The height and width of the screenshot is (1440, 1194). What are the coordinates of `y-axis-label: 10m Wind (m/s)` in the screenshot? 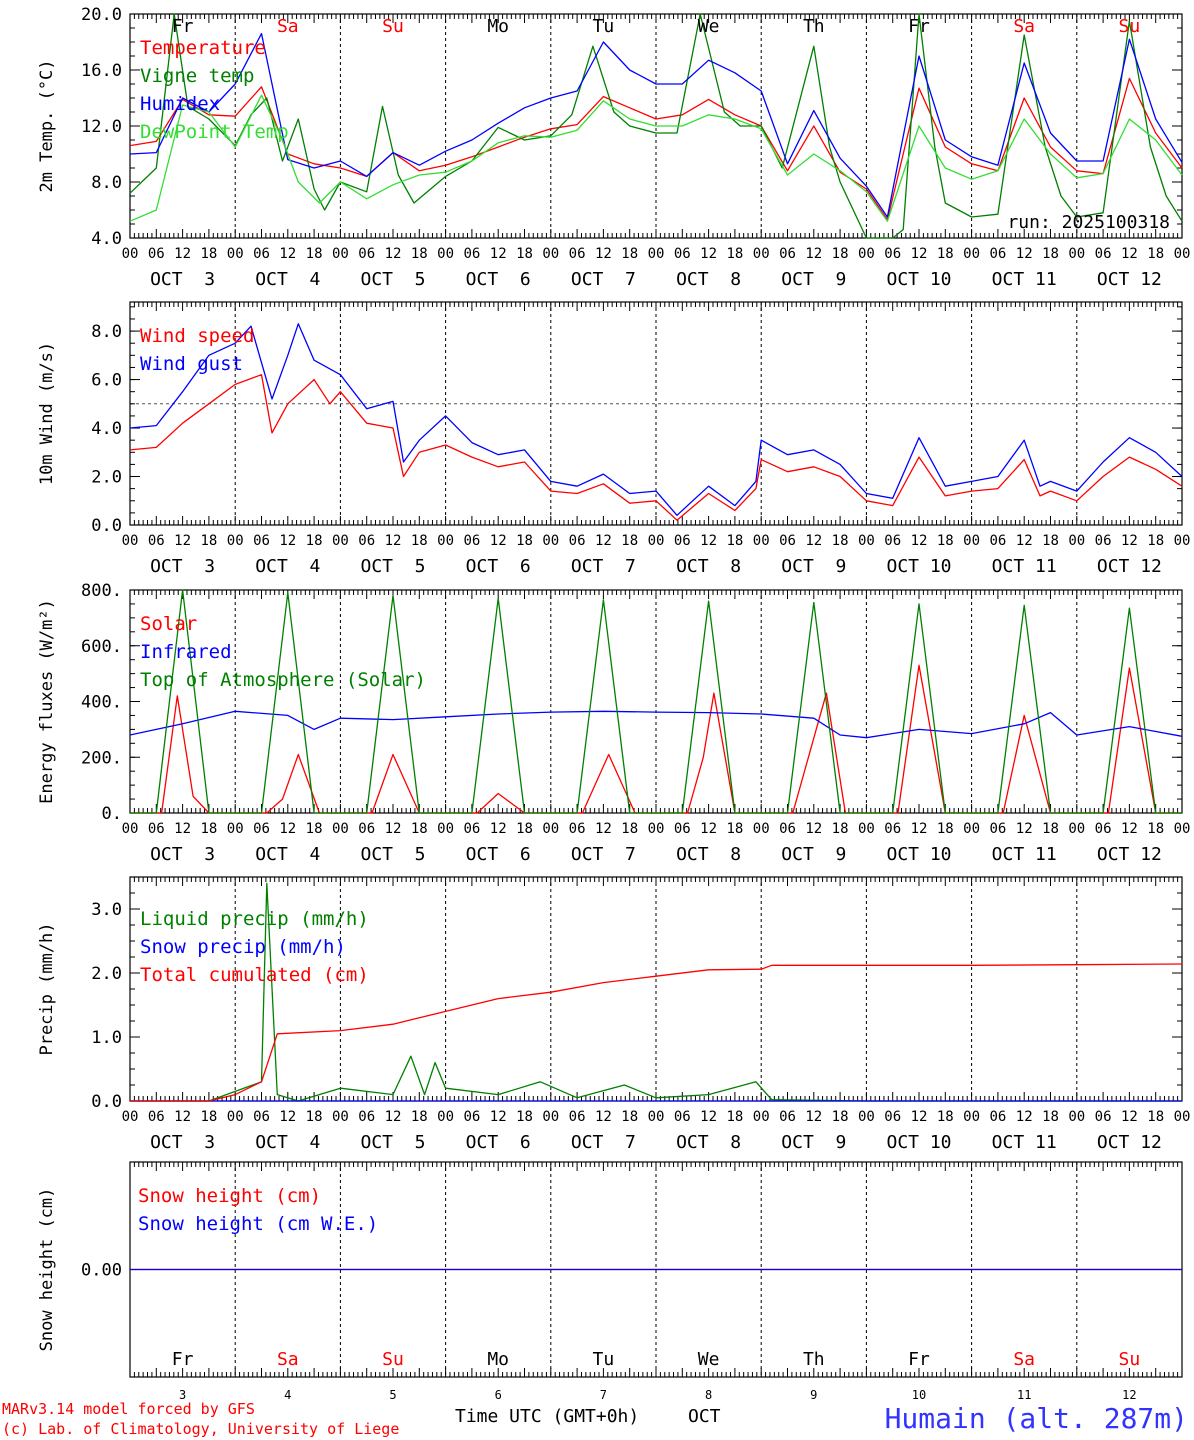 It's located at (47, 413).